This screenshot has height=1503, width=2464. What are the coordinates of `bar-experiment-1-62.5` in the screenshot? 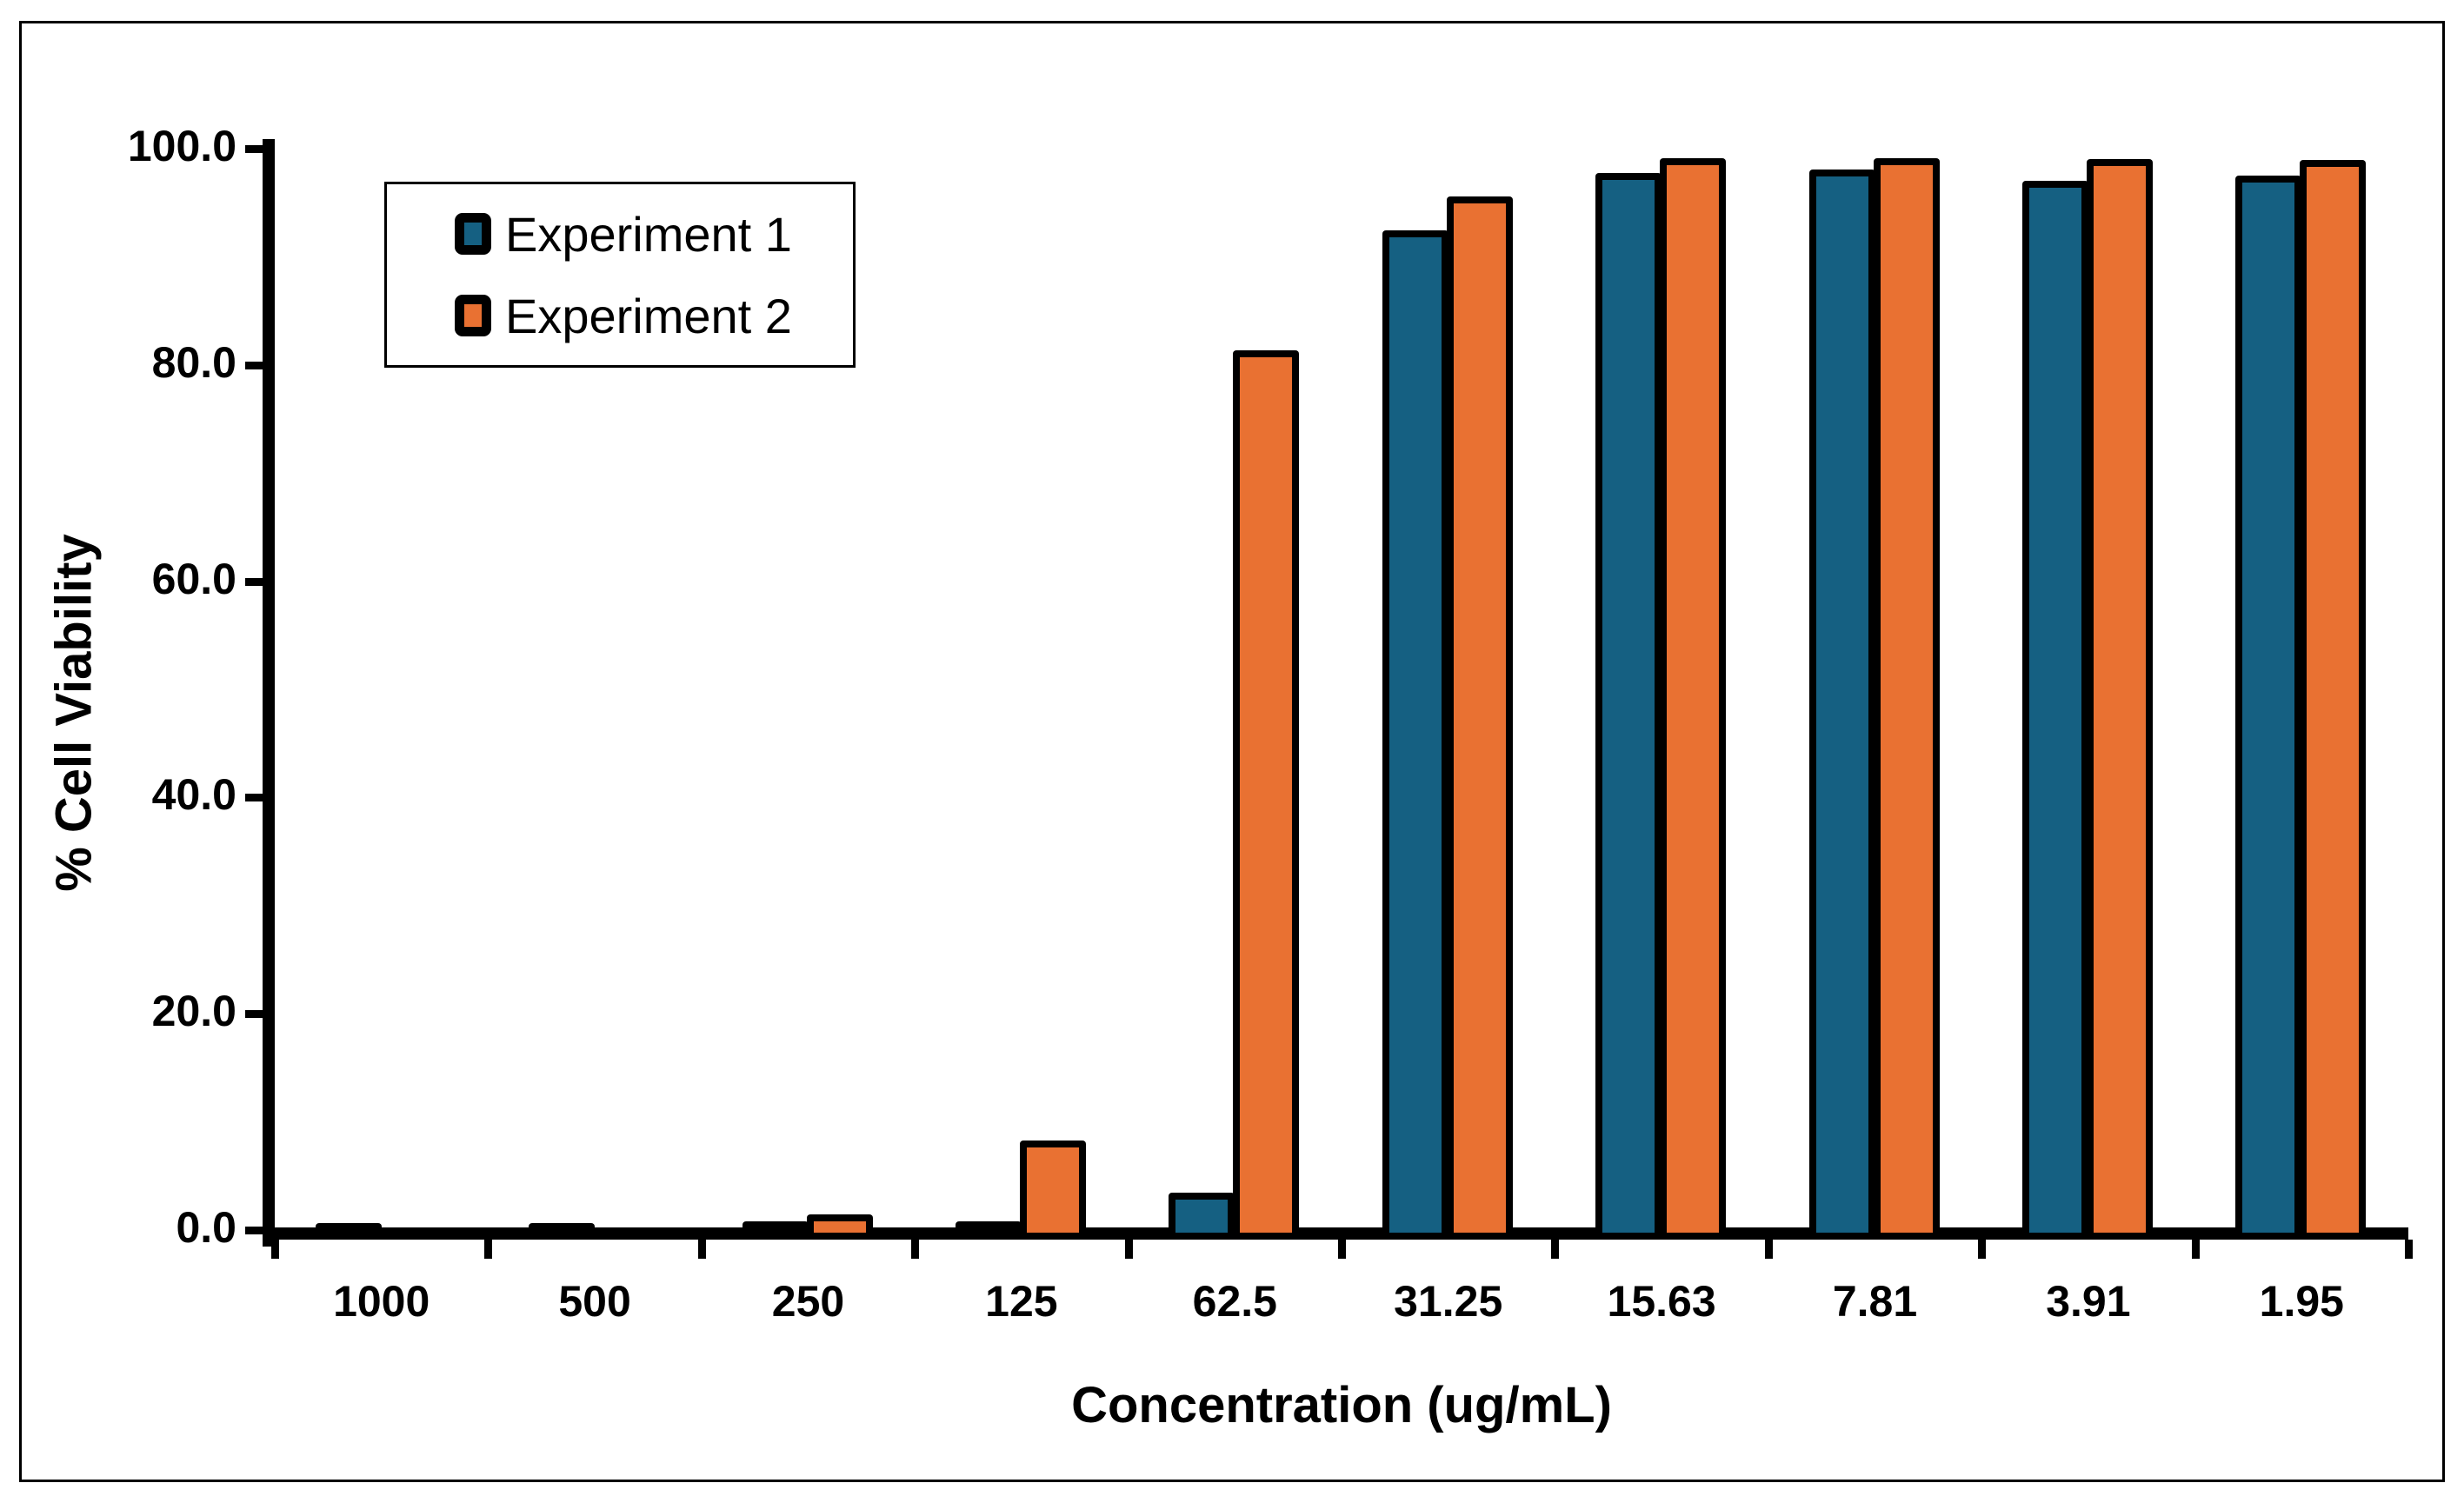 It's located at (1202, 1213).